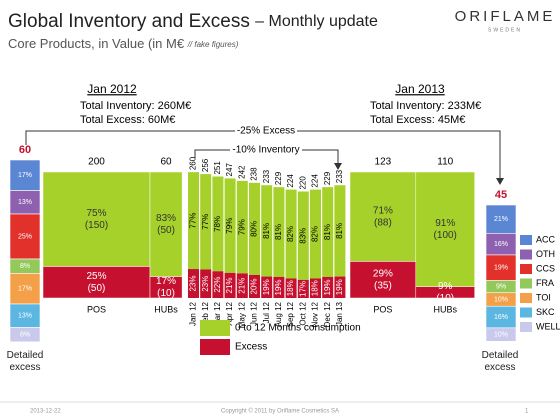  Describe the element at coordinates (298, 328) in the screenshot. I see `legend-label: 0 to 12 Months consumption` at that location.